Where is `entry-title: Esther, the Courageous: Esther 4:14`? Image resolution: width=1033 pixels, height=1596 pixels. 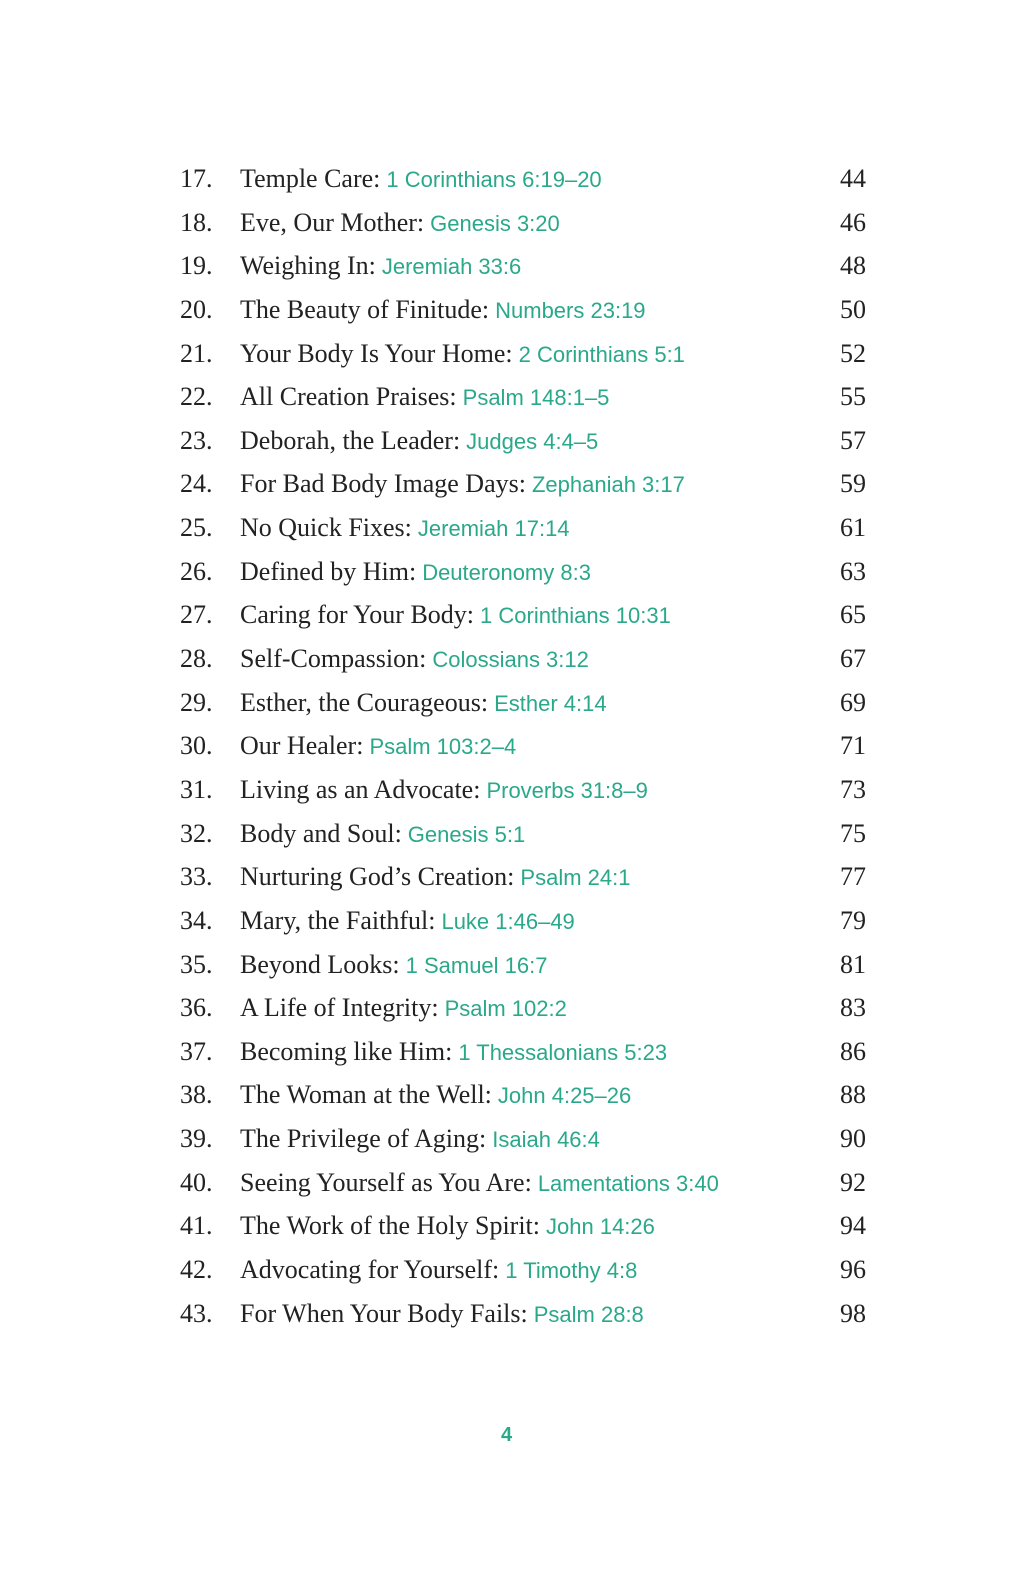 entry-title: Esther, the Courageous: Esther 4:14 is located at coordinates (423, 703).